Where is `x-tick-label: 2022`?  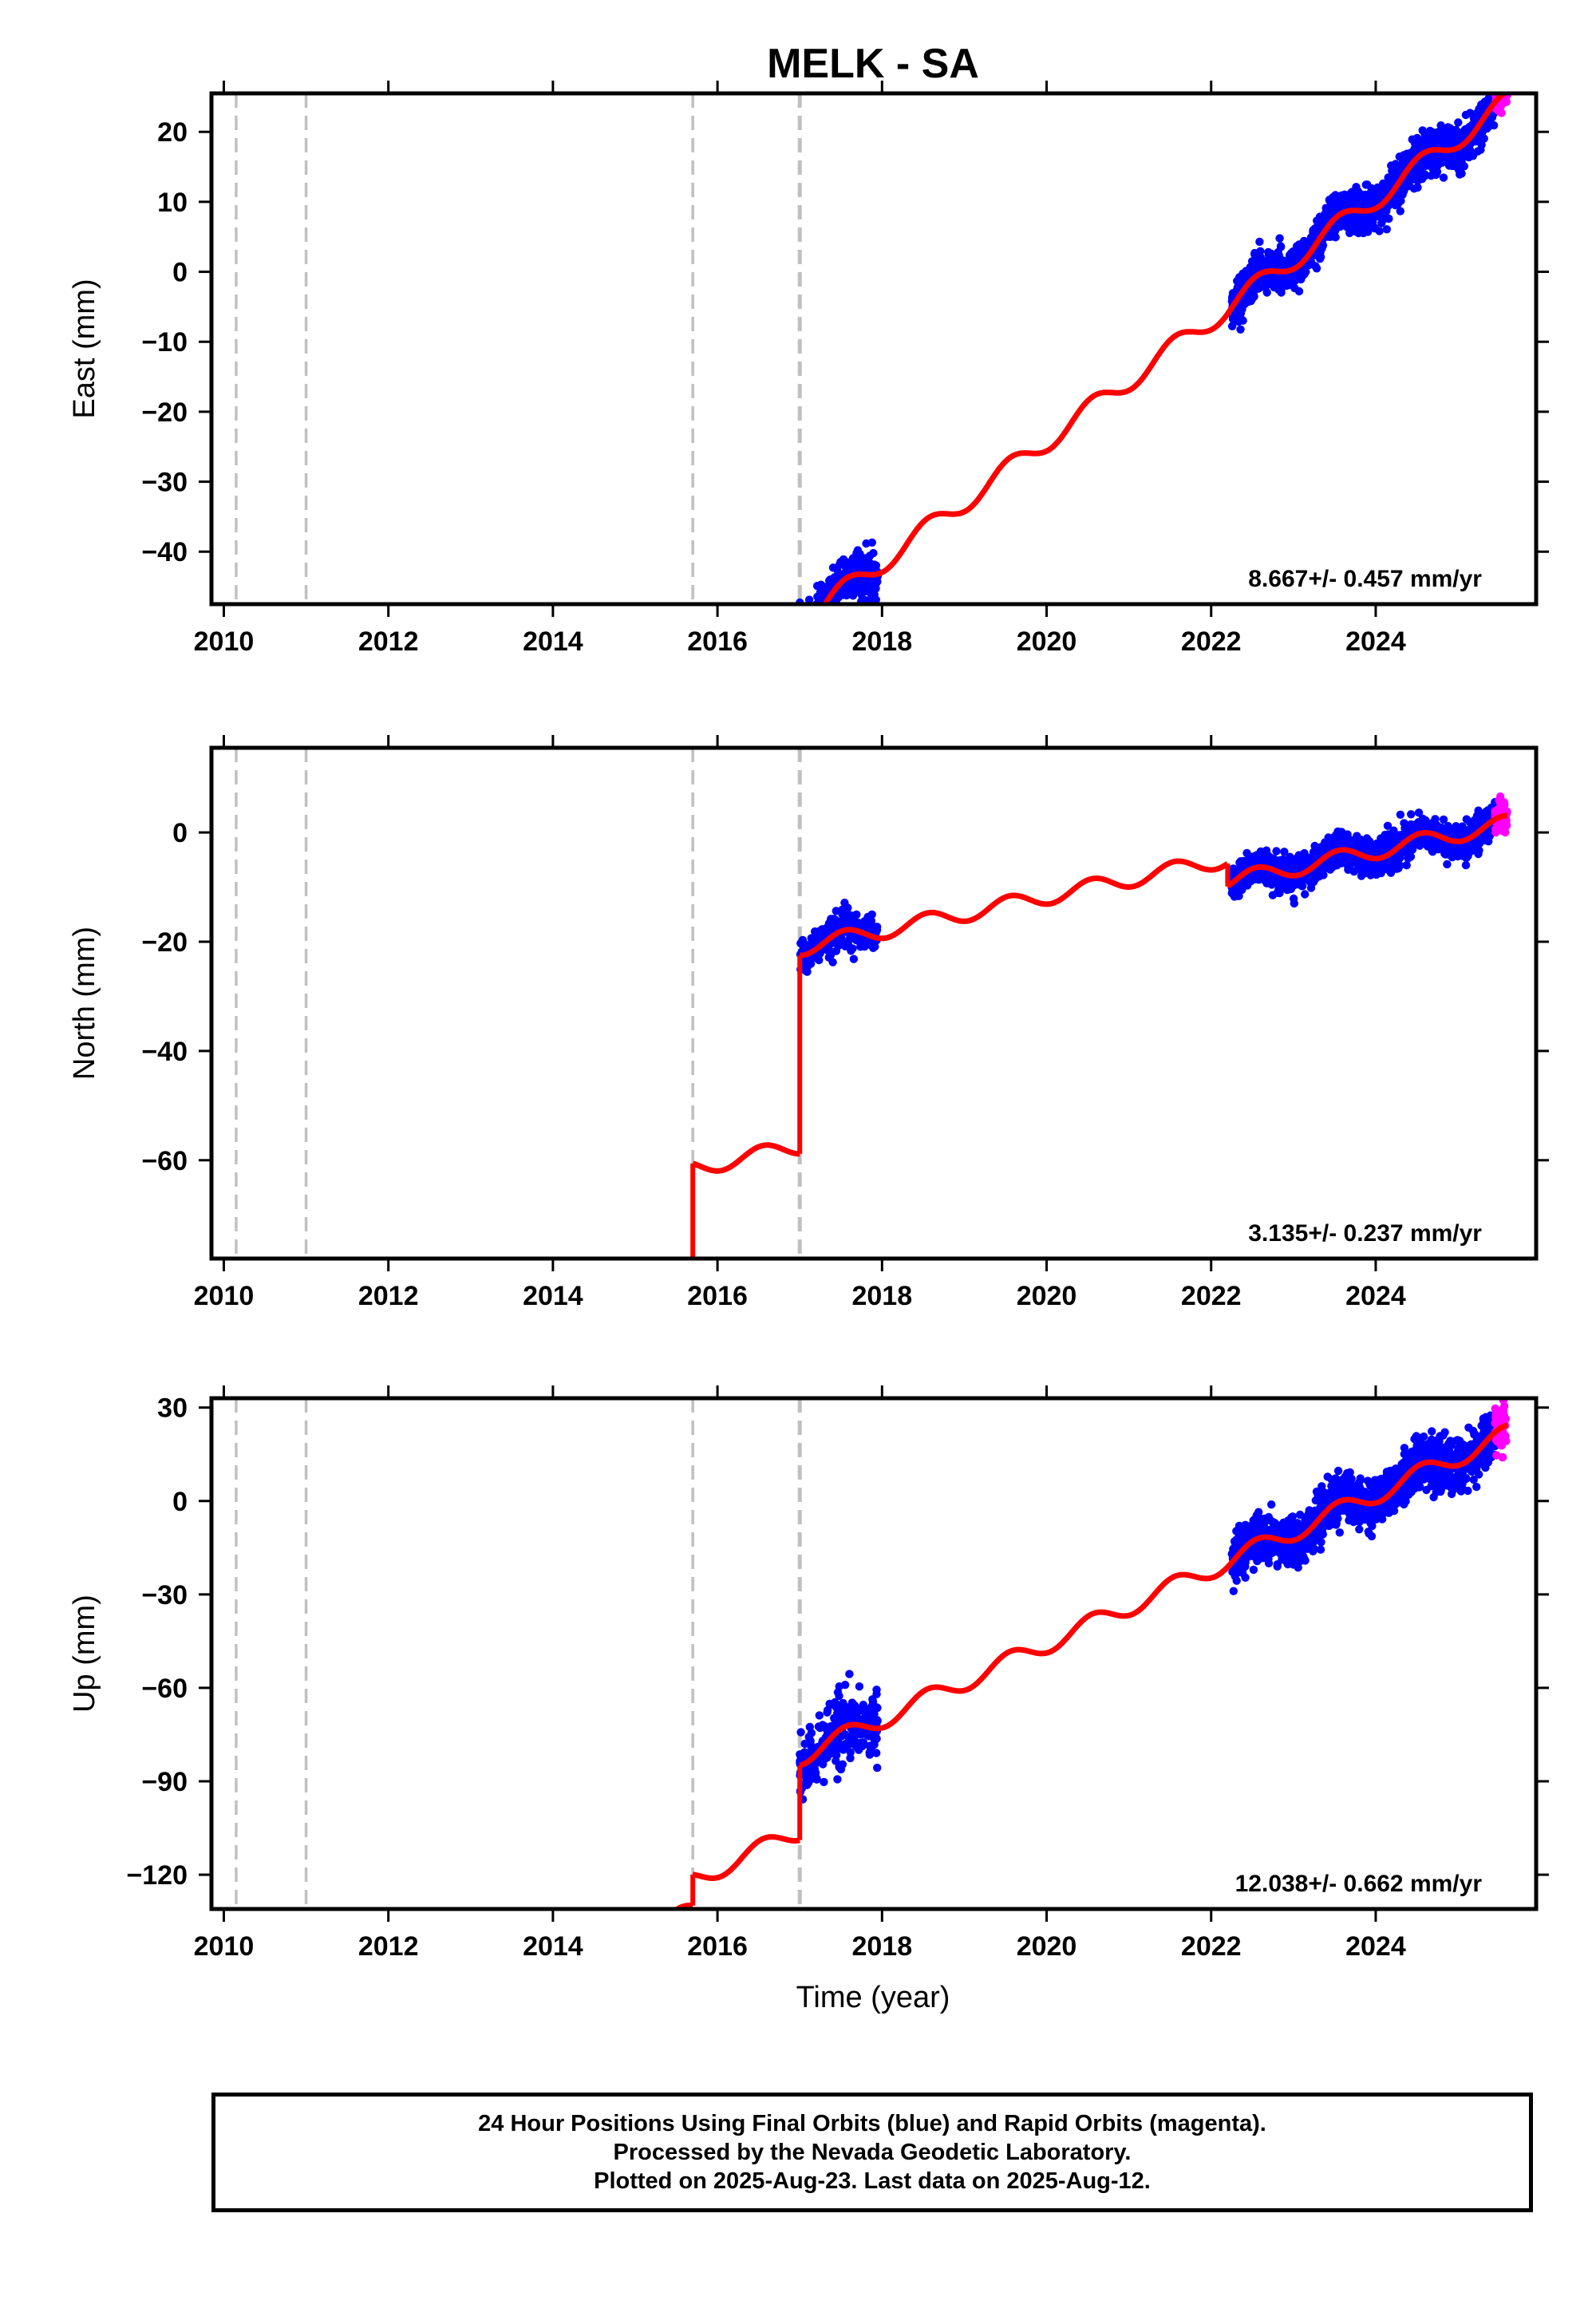
x-tick-label: 2022 is located at coordinates (1211, 641).